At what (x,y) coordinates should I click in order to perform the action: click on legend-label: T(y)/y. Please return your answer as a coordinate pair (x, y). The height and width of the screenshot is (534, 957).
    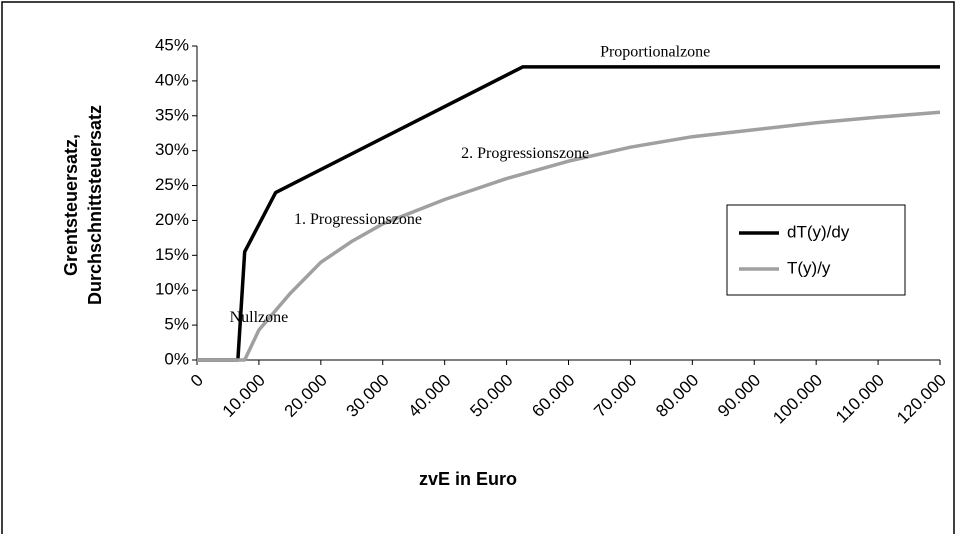
    Looking at the image, I should click on (809, 267).